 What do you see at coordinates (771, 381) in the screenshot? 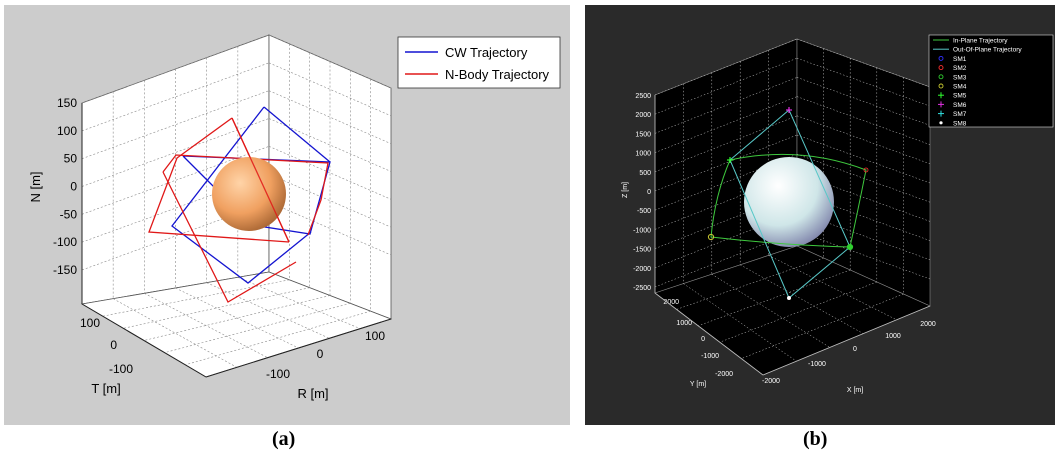
I see `chart-b-tick-label-x: -2000` at bounding box center [771, 381].